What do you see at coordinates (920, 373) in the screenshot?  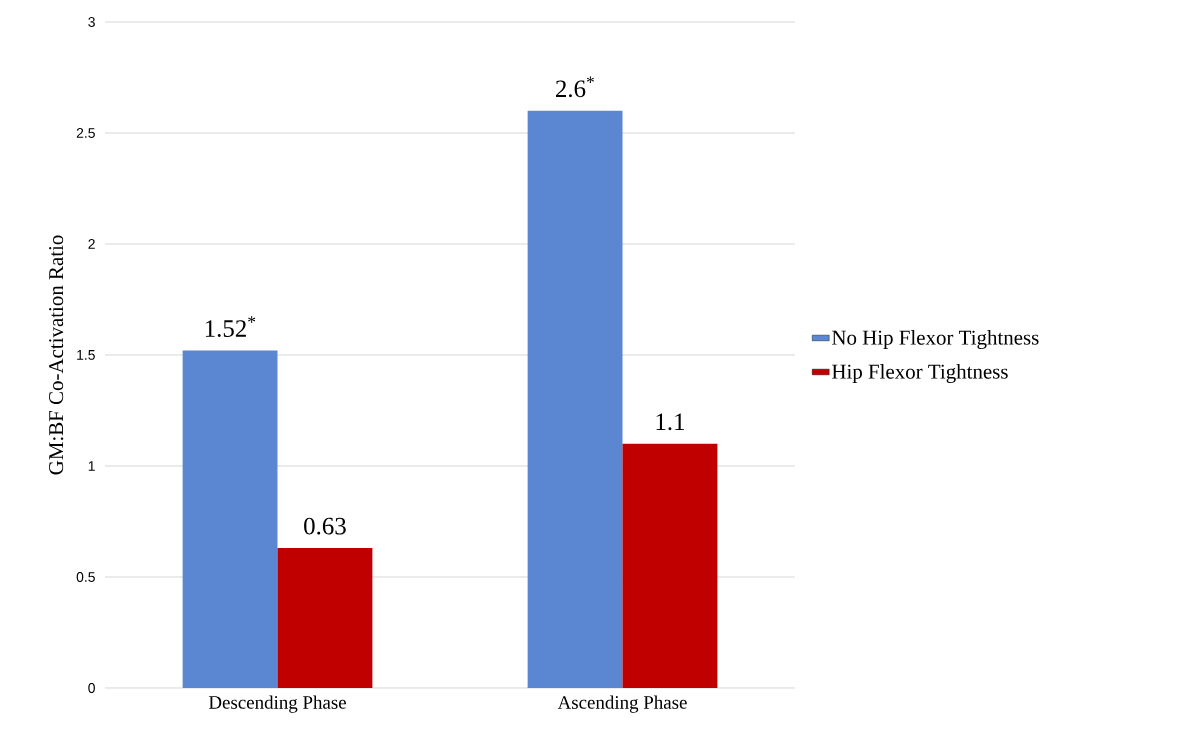 I see `legend-label: Hip Flexor Tightness` at bounding box center [920, 373].